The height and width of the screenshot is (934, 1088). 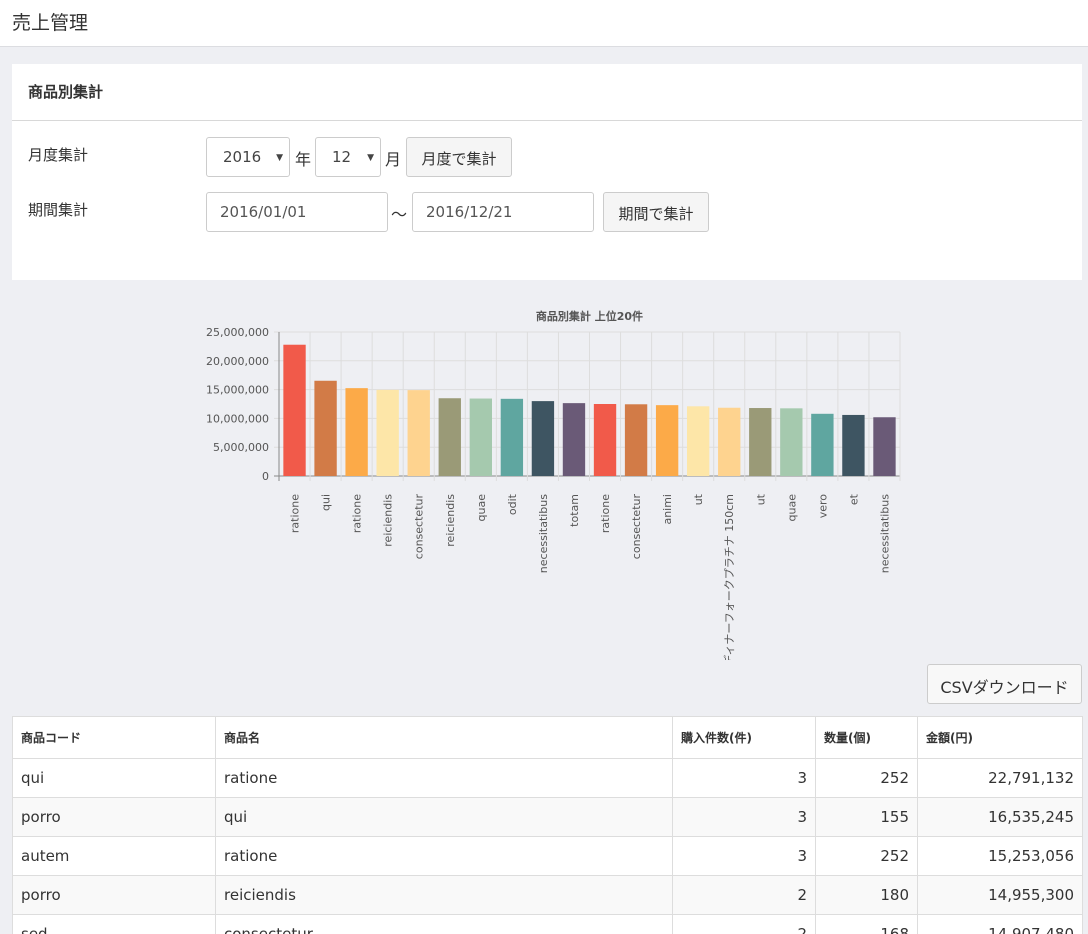 What do you see at coordinates (241, 447) in the screenshot?
I see `y-tick-label: 5,000,000` at bounding box center [241, 447].